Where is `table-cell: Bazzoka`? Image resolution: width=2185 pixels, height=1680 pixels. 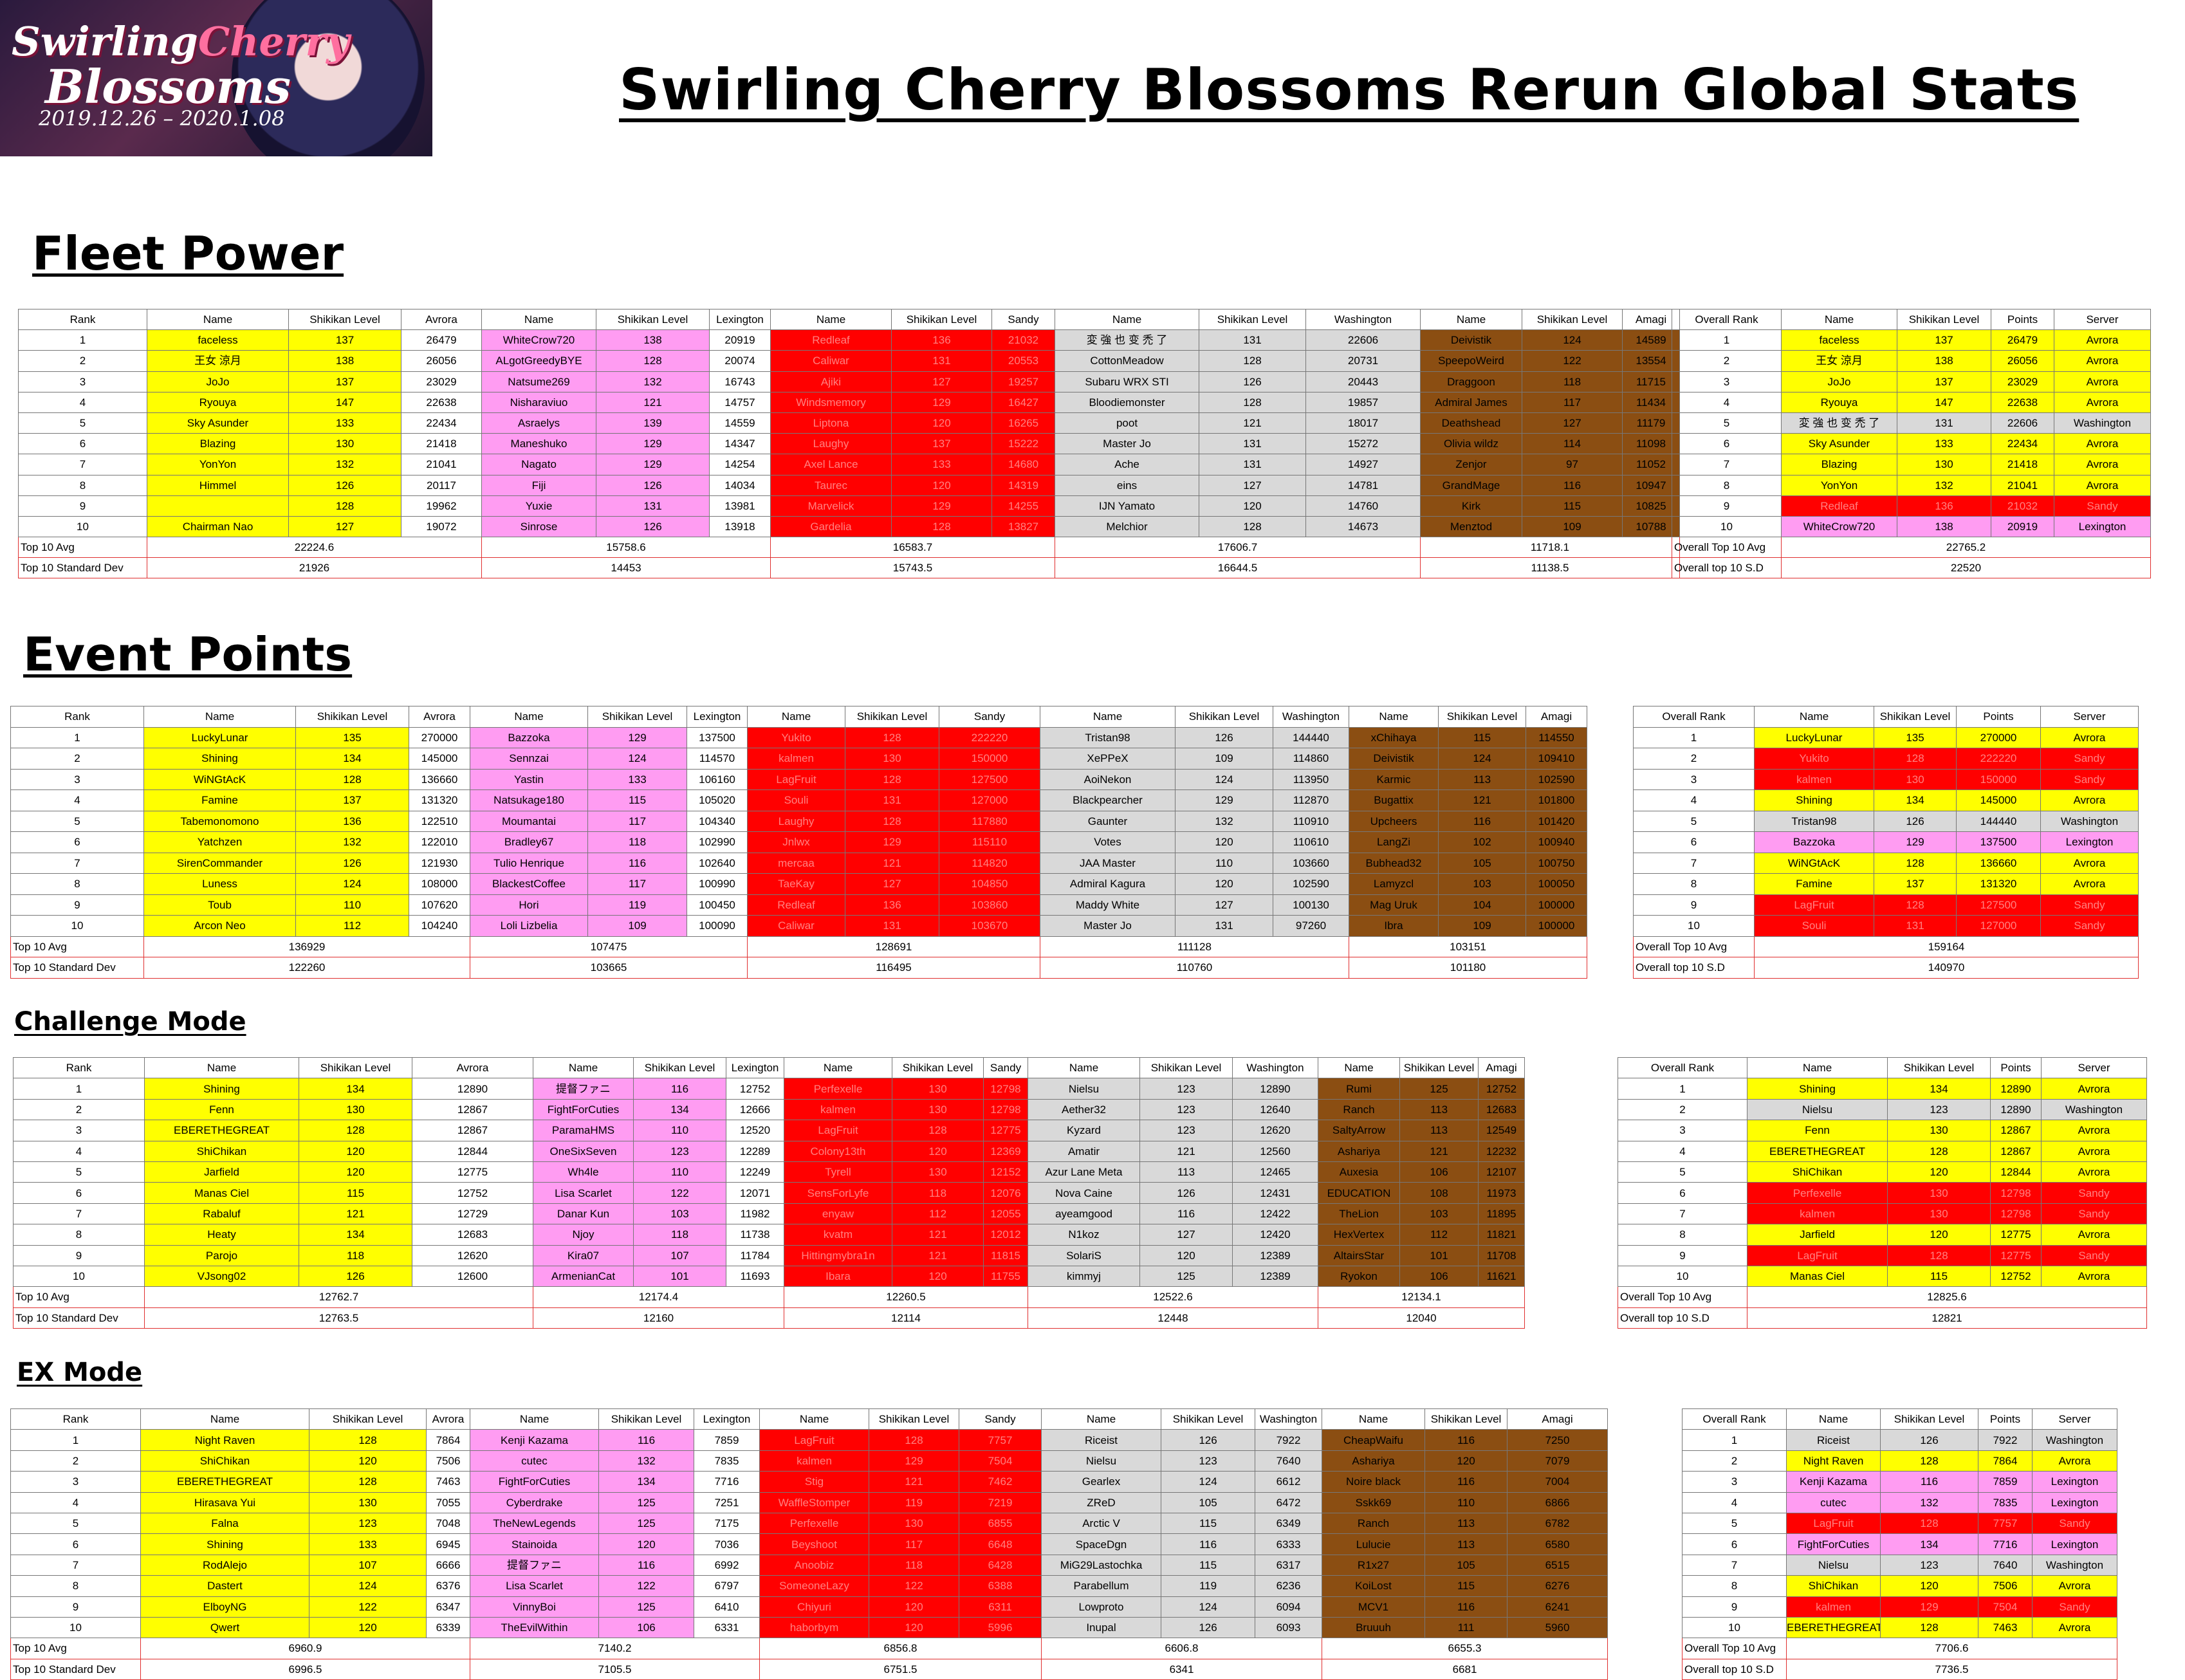
table-cell: Bazzoka is located at coordinates (1814, 842).